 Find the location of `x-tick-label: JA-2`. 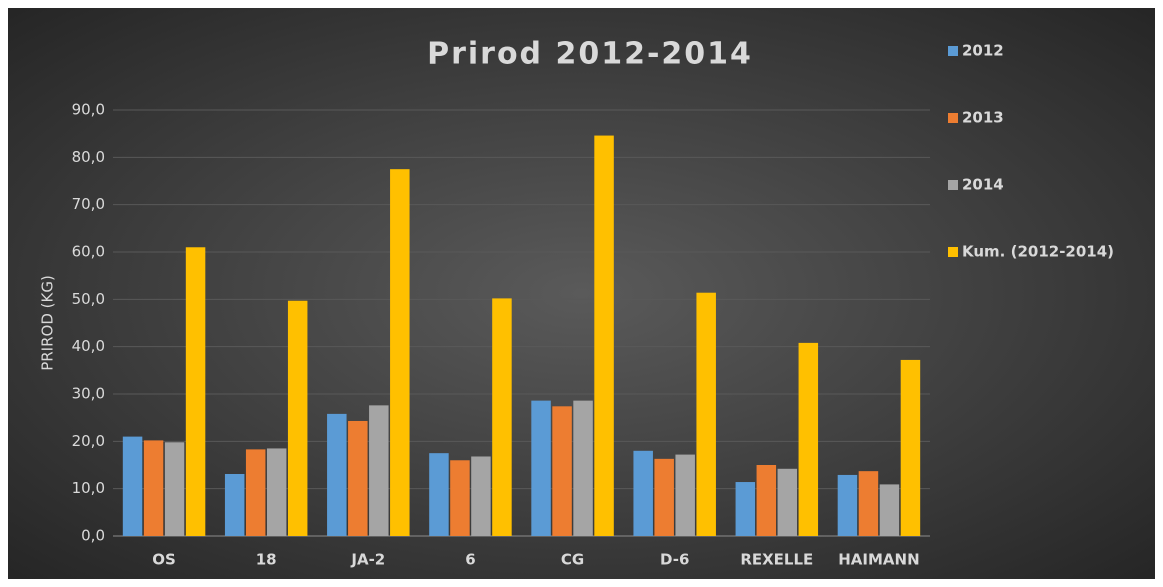

x-tick-label: JA-2 is located at coordinates (367, 560).